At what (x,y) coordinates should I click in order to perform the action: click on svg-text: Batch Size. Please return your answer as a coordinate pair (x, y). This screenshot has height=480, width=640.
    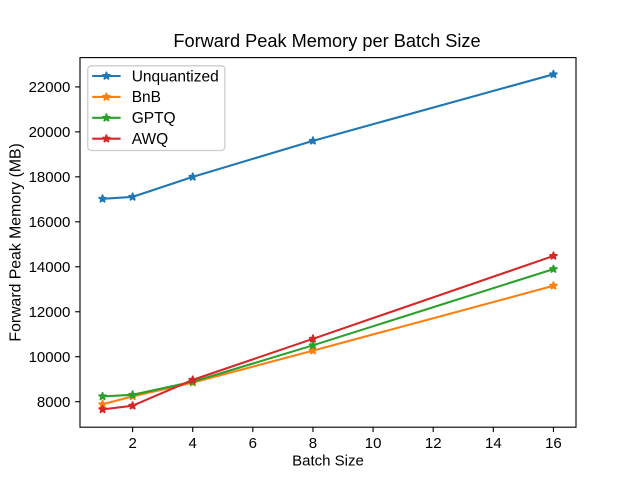
    Looking at the image, I should click on (328, 461).